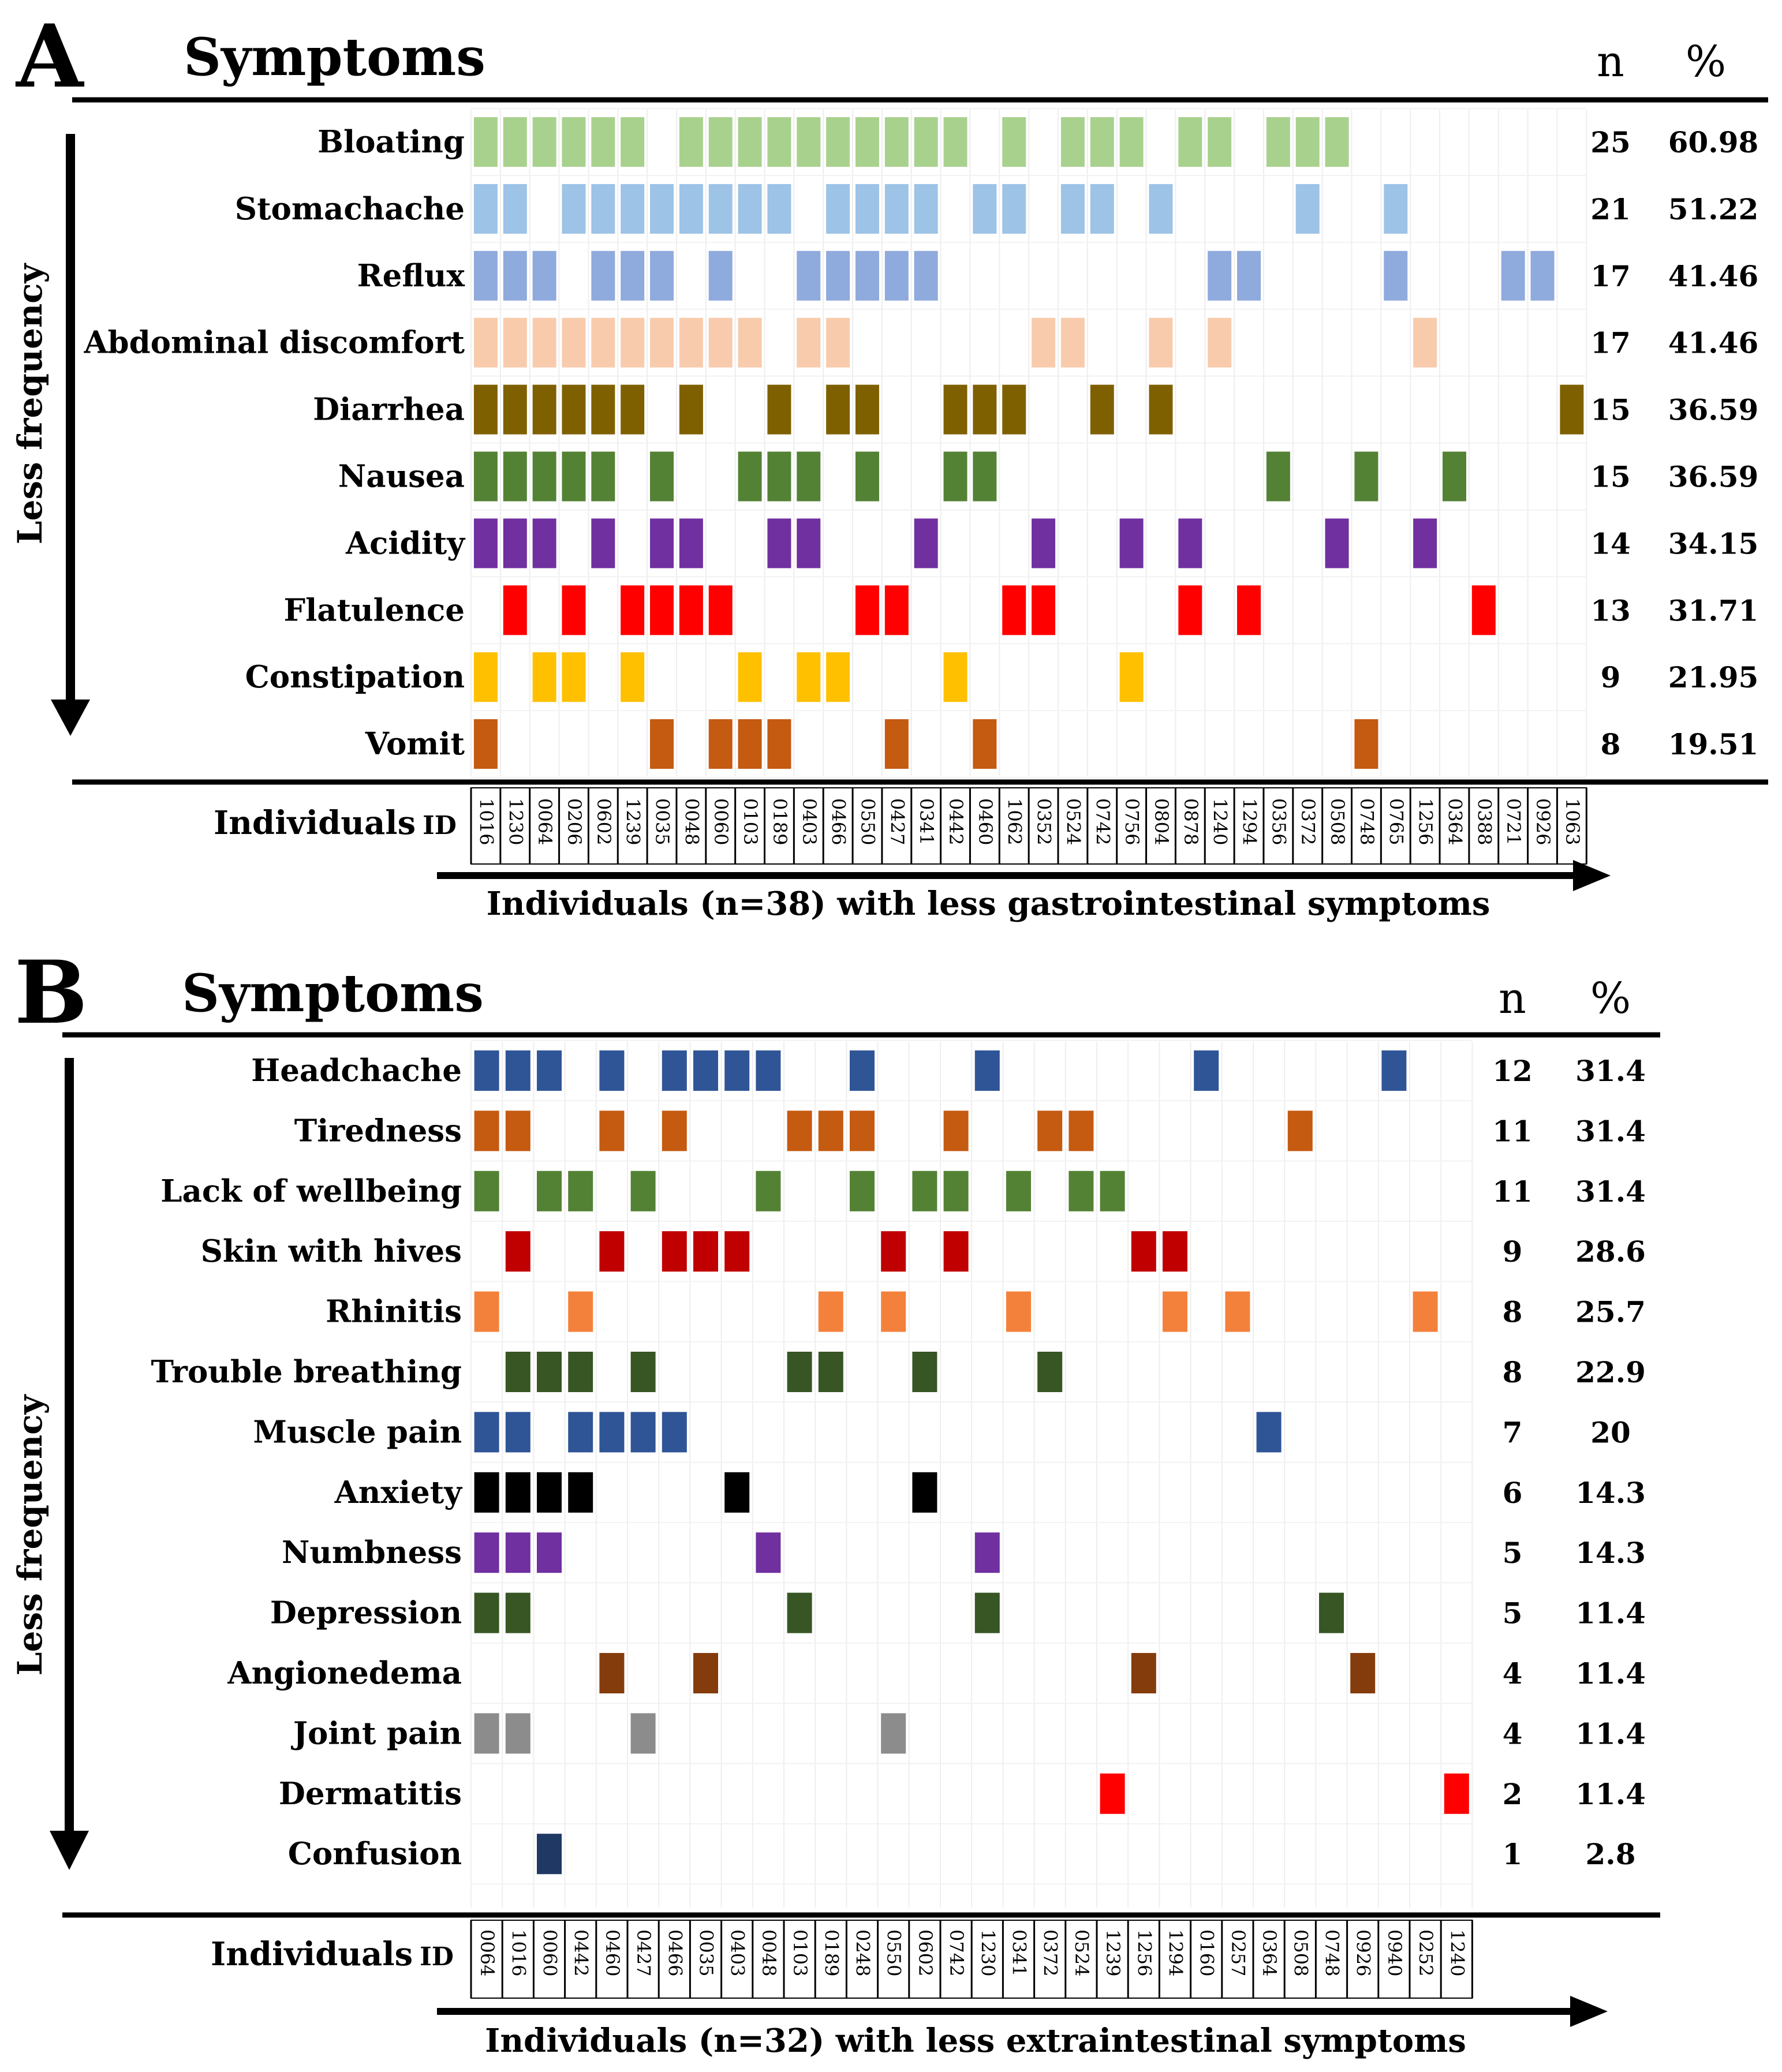 The height and width of the screenshot is (2072, 1782). I want to click on panel-b-individual-id: 0252, so click(1426, 1952).